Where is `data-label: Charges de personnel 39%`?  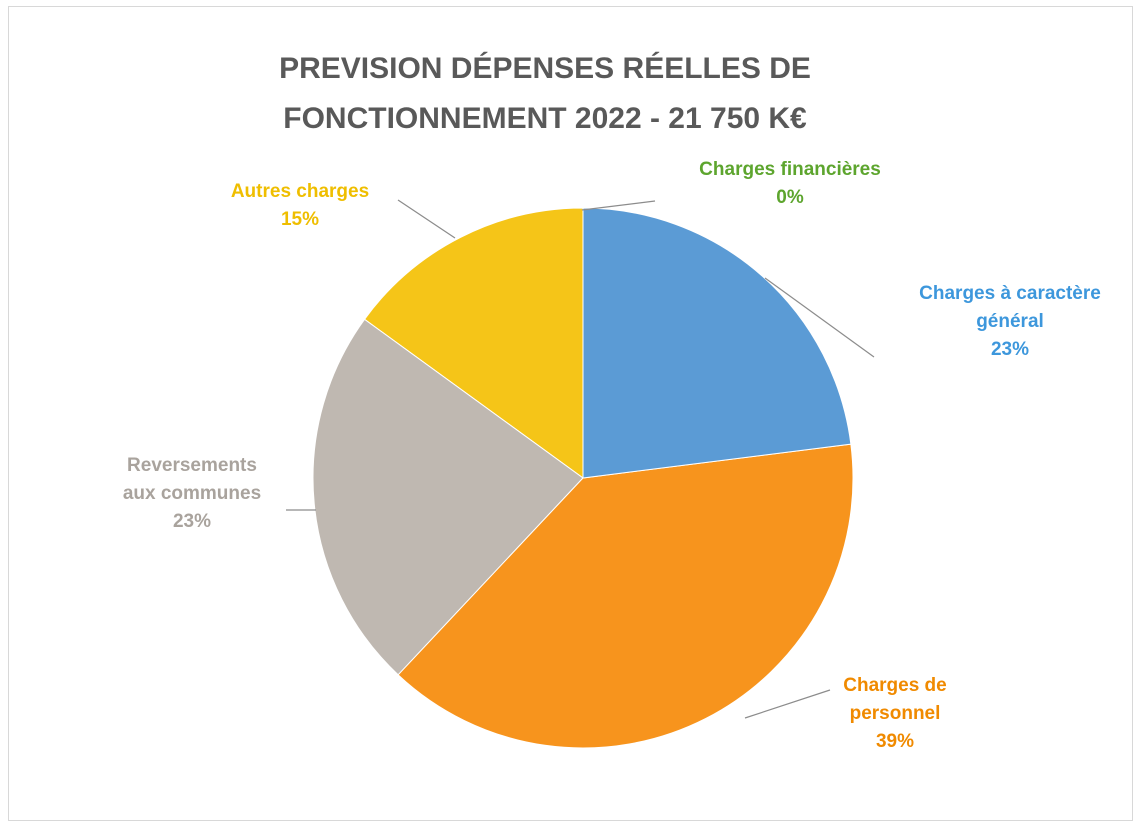
data-label: Charges de personnel 39% is located at coordinates (895, 714).